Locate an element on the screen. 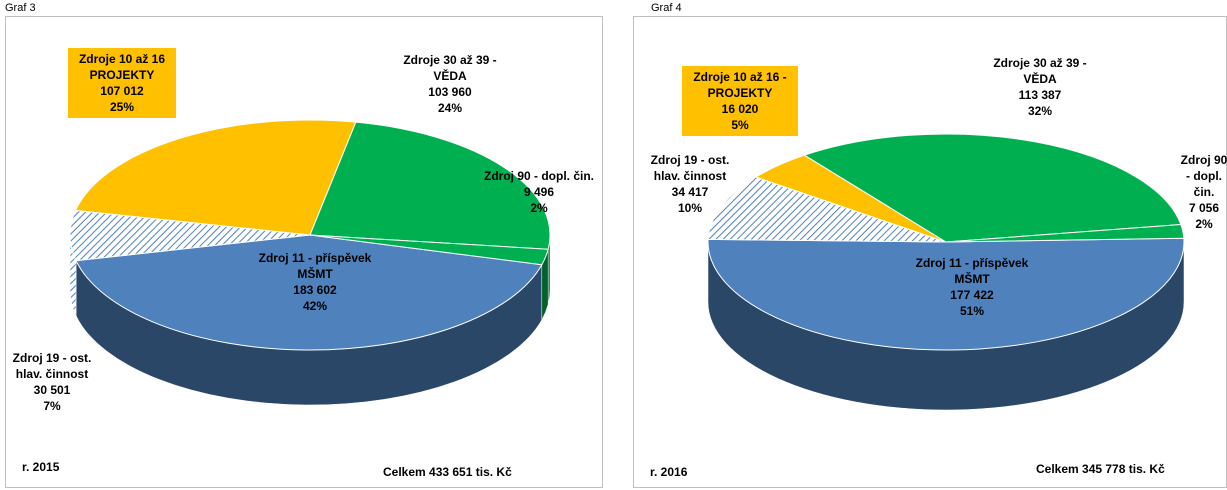  slice-percent: 5% is located at coordinates (740, 125).